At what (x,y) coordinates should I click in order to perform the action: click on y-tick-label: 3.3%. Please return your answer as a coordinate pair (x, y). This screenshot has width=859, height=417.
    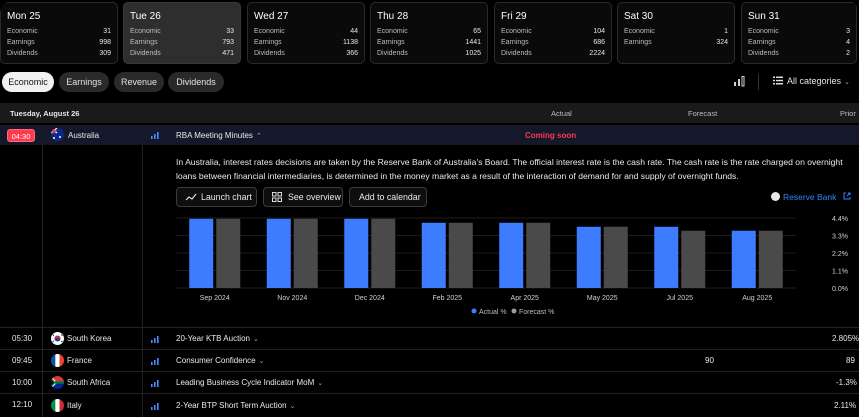
    Looking at the image, I should click on (840, 237).